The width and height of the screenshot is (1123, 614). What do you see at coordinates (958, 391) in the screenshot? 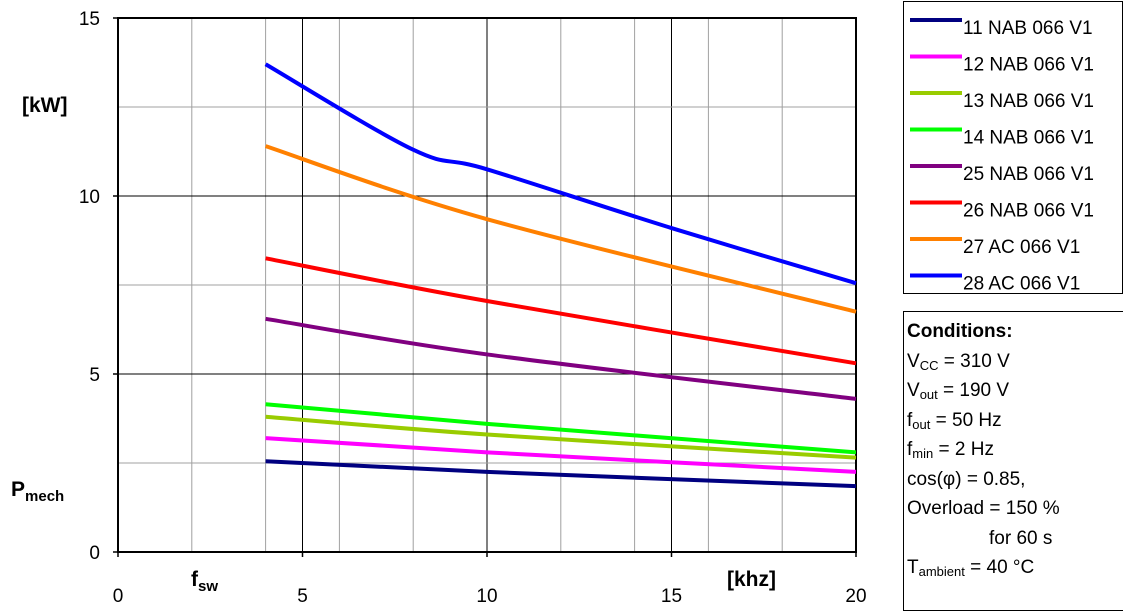
I see `condition-vout: Vout = 190 V` at bounding box center [958, 391].